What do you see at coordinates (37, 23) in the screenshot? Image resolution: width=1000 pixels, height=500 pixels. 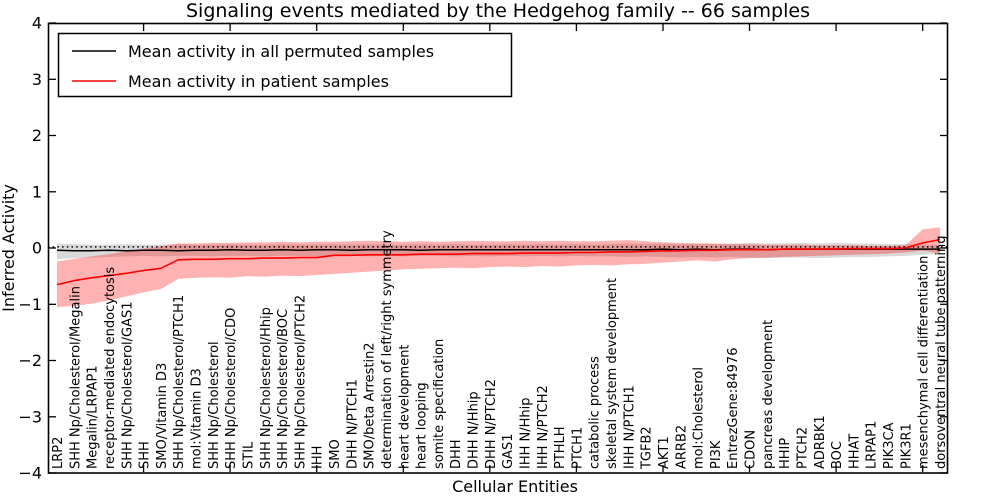 I see `y-tick-label: 4` at bounding box center [37, 23].